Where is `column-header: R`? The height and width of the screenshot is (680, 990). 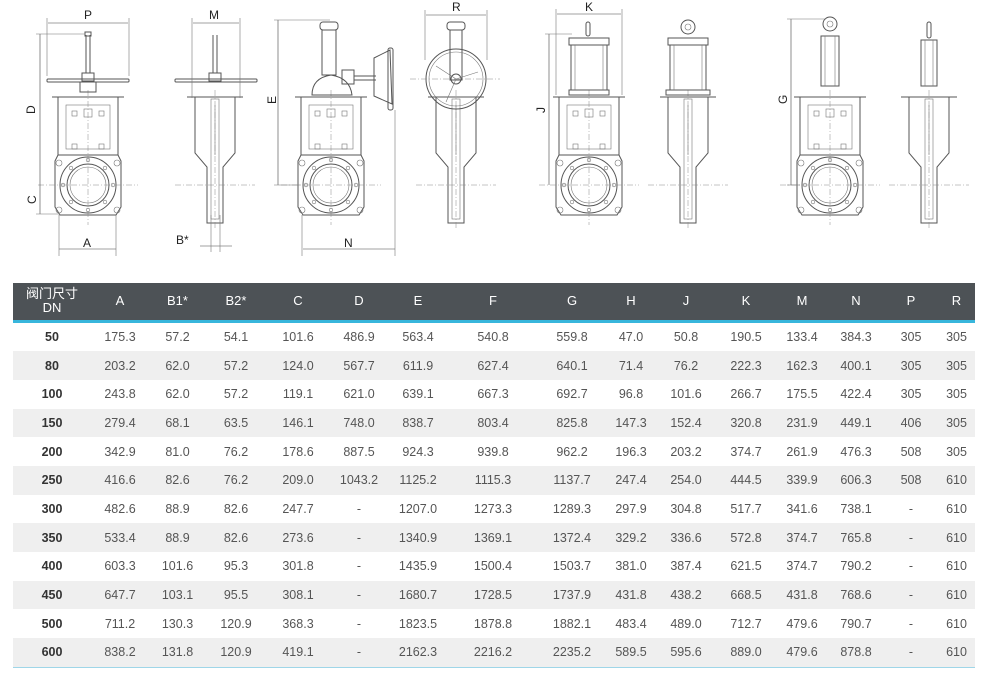 column-header: R is located at coordinates (956, 301).